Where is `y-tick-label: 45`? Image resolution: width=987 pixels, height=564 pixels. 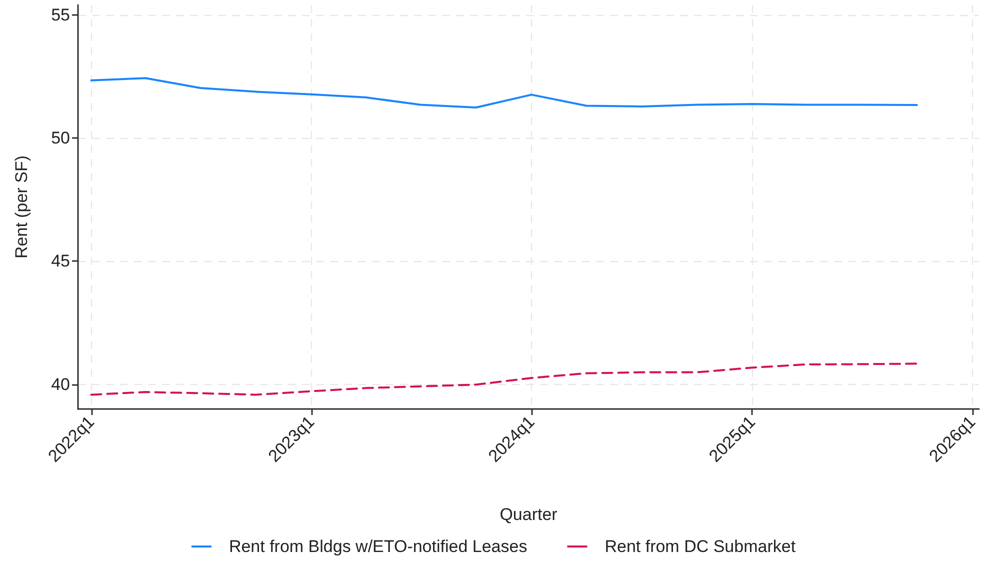 y-tick-label: 45 is located at coordinates (60, 261).